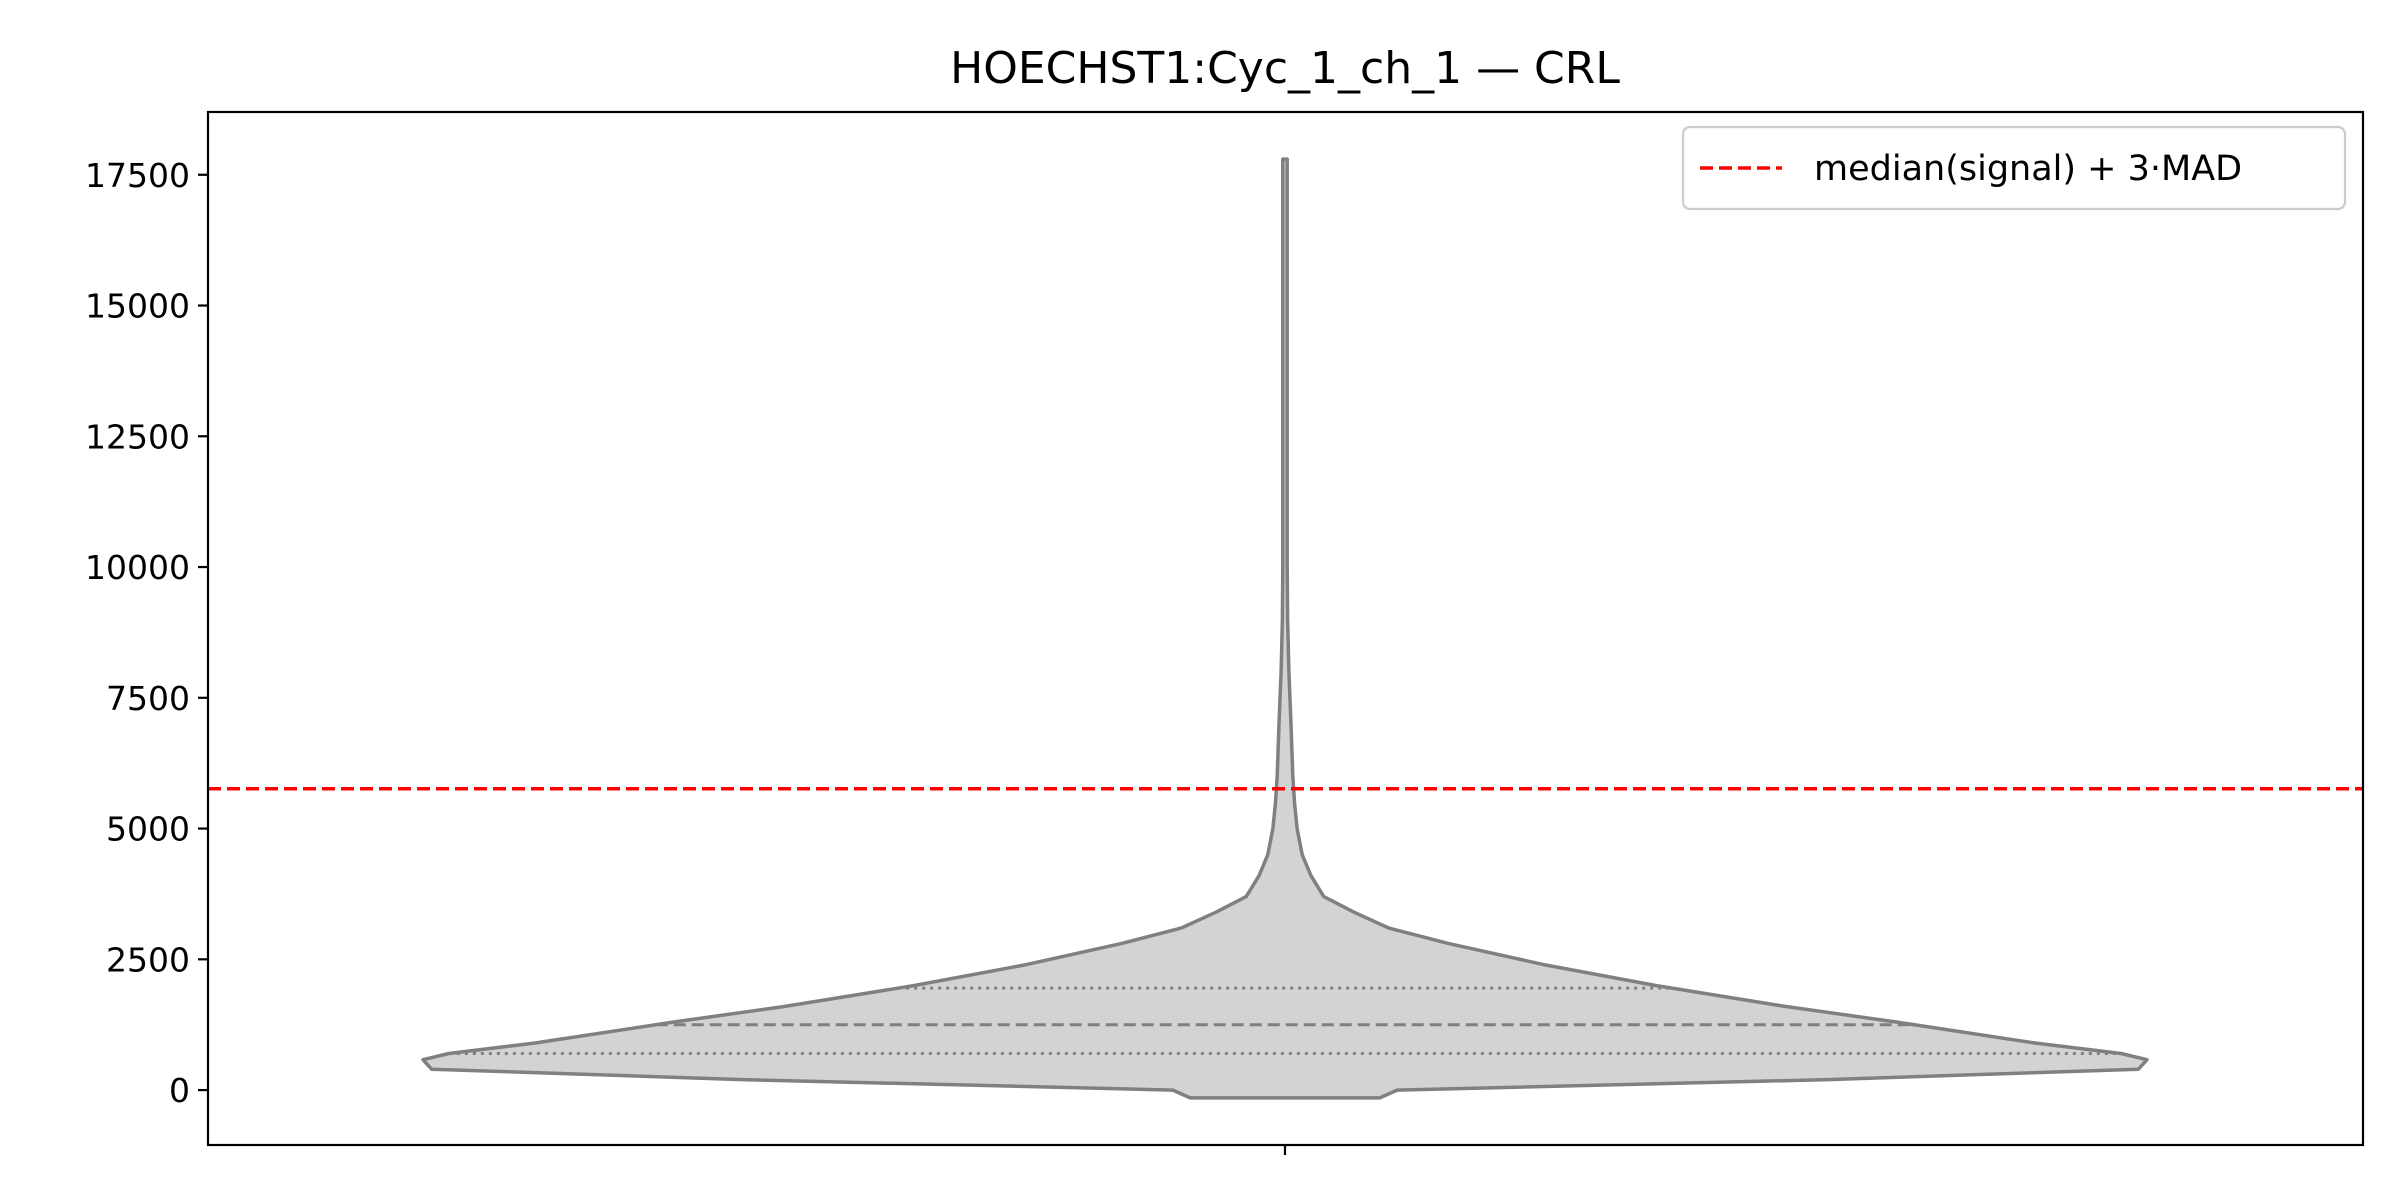 Image resolution: width=2400 pixels, height=1200 pixels. What do you see at coordinates (137, 436) in the screenshot?
I see `y-tick-label: 12500` at bounding box center [137, 436].